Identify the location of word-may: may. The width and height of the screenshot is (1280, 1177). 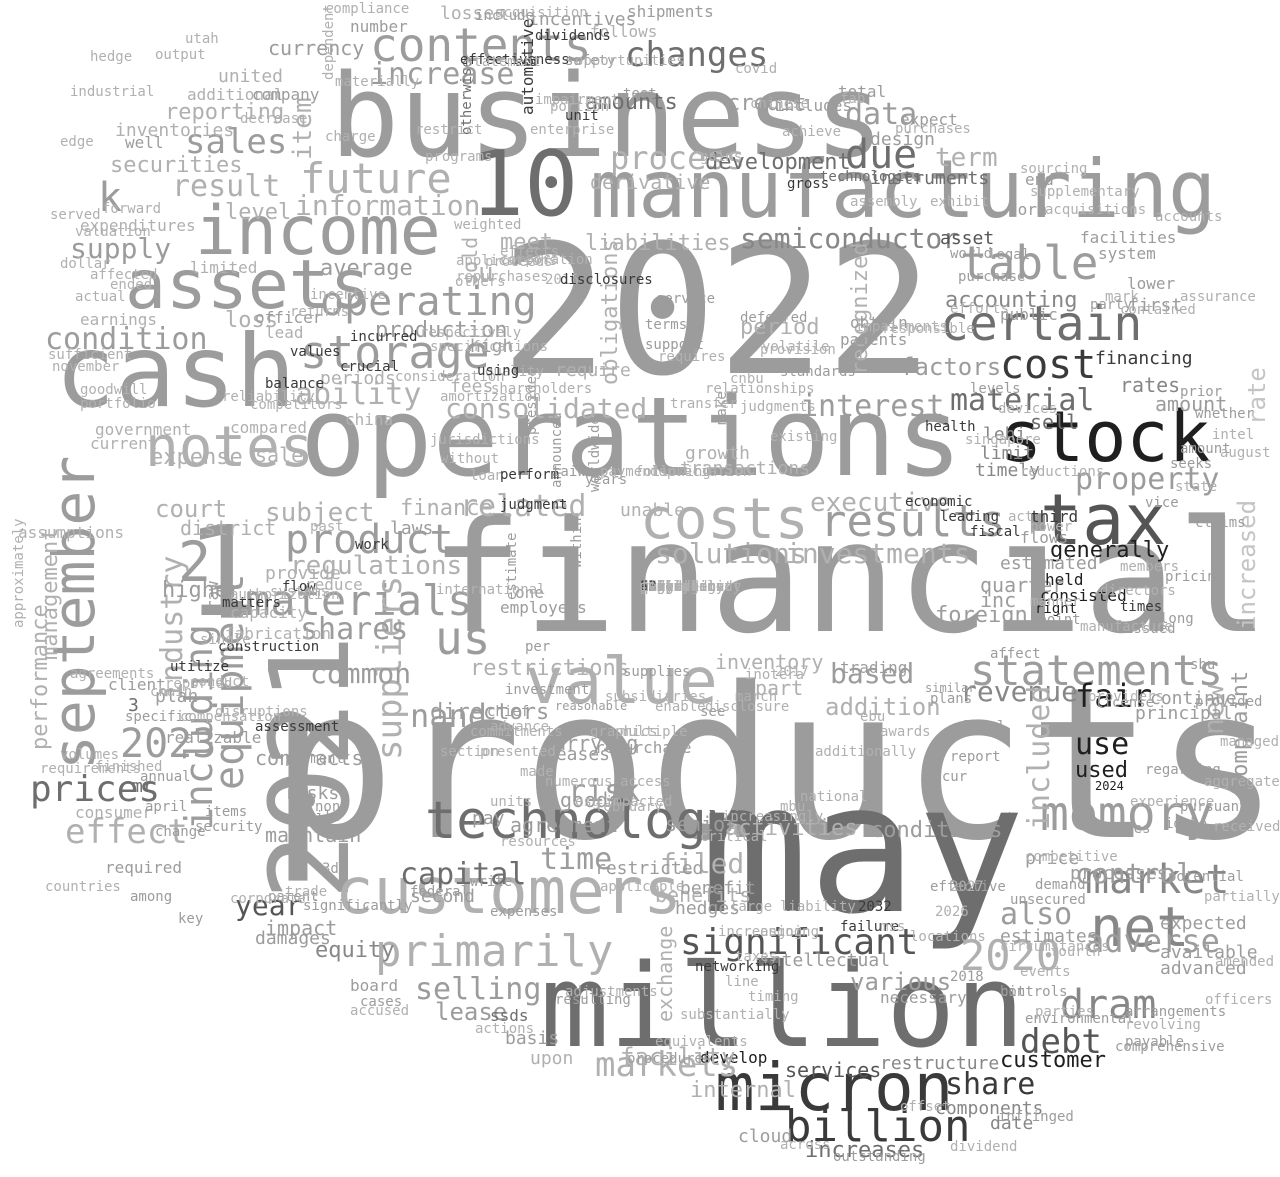
(863, 849).